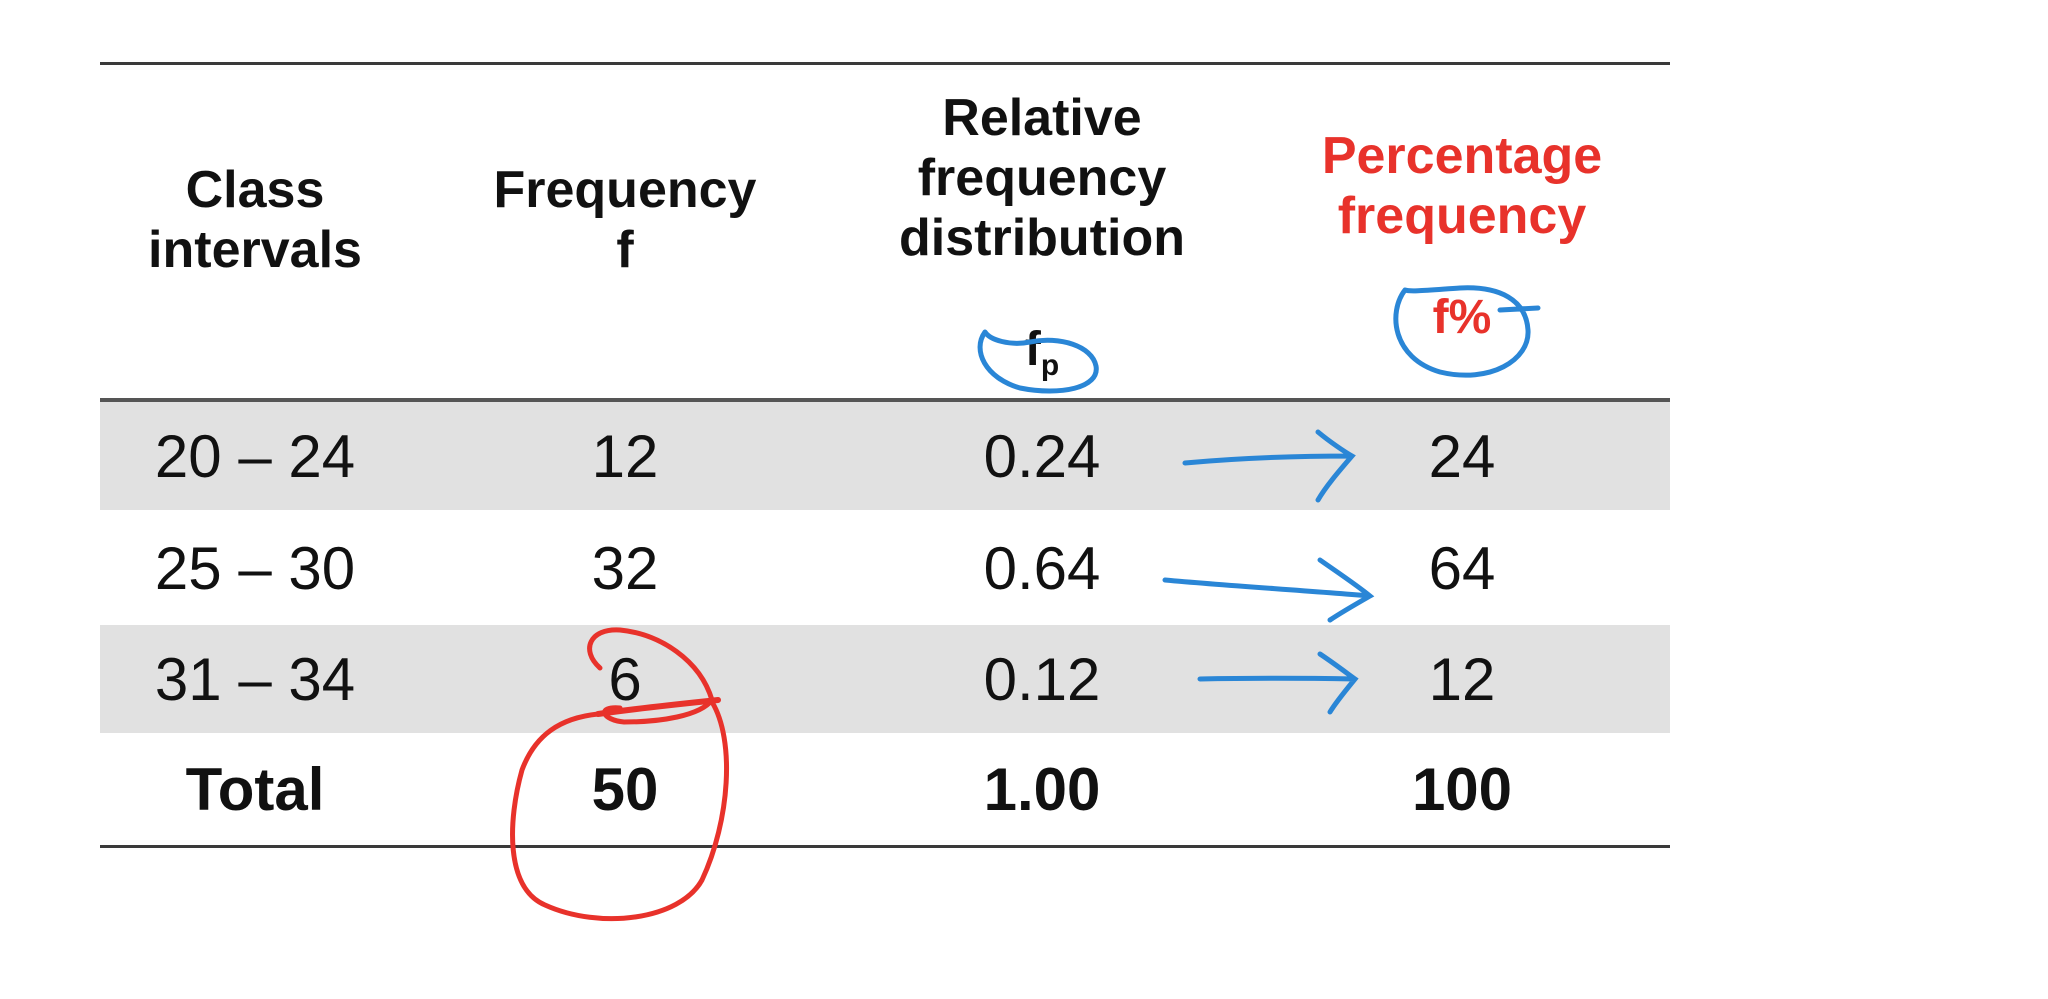 This screenshot has width=2048, height=999. I want to click on table-cell: 0.24, so click(1042, 456).